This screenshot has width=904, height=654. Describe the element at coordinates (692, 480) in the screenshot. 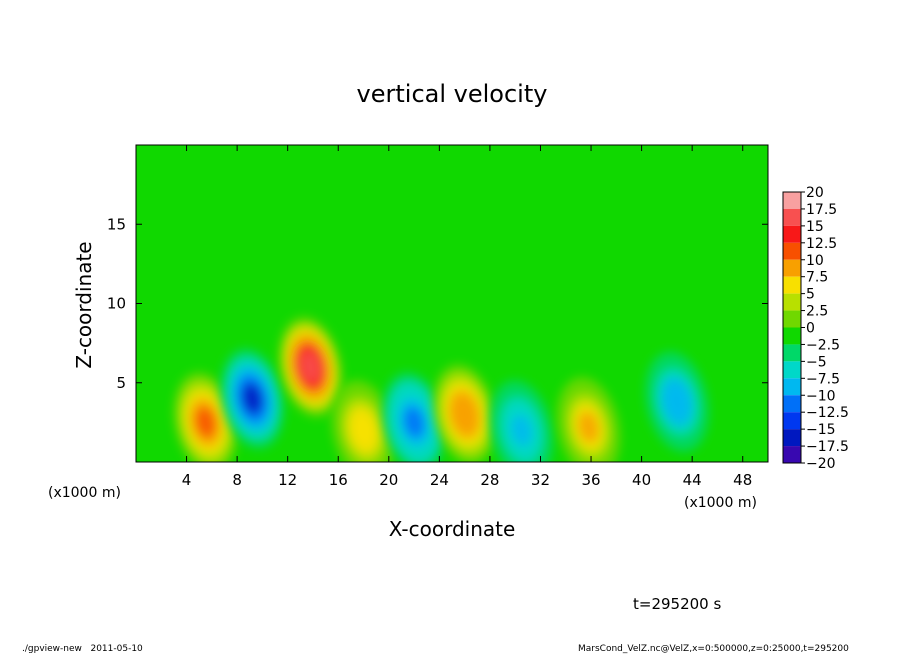

I see `x-tick-label: 44` at that location.